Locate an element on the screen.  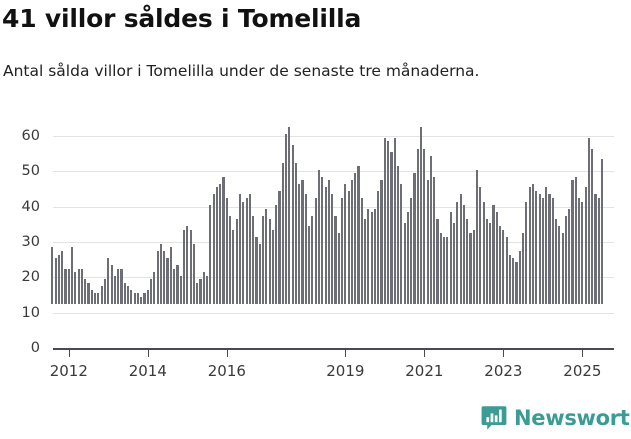
y-axis-tick-label: 30 is located at coordinates (30, 242).